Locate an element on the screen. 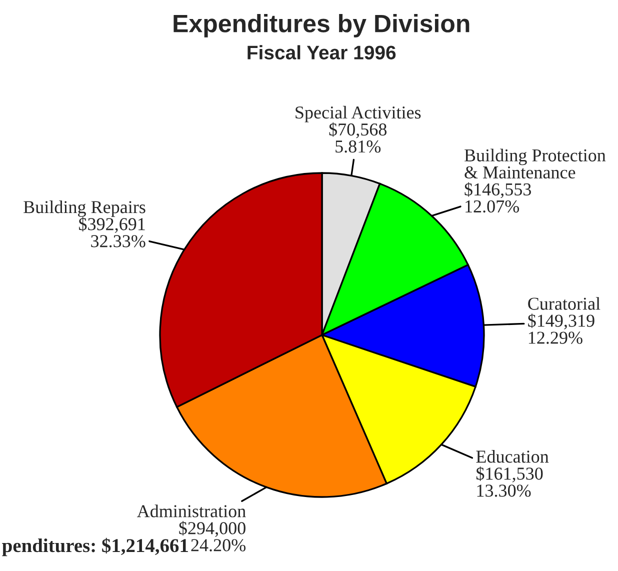 This screenshot has height=571, width=618. data-label: $70,568 5.81% is located at coordinates (358, 137).